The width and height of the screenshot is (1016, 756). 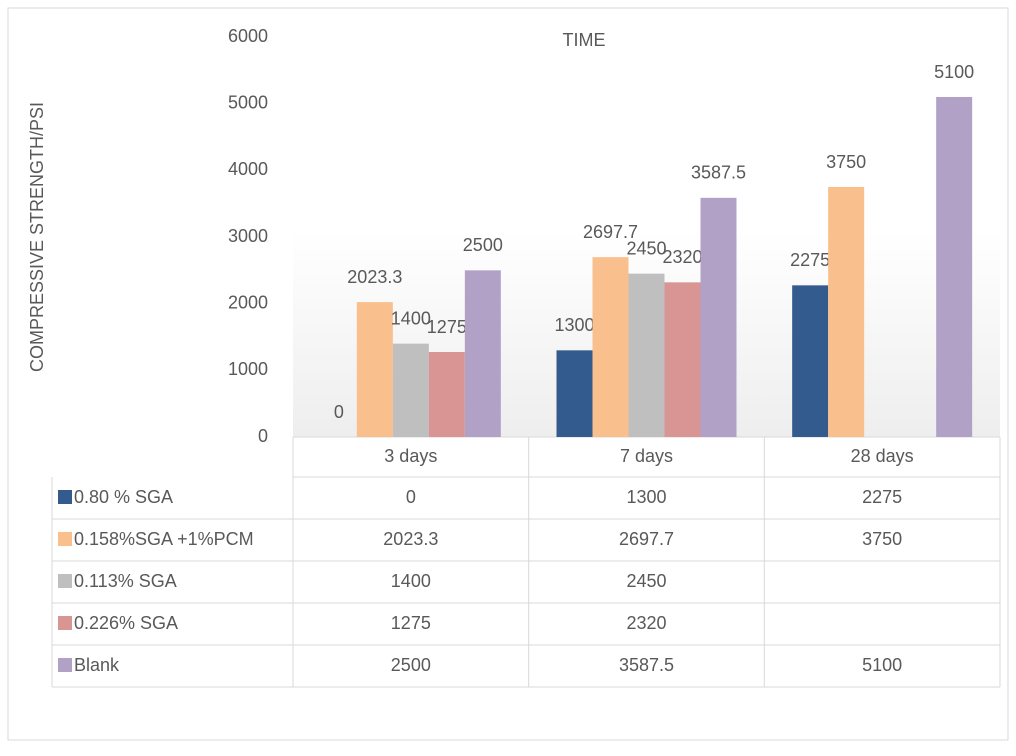 I want to click on table-cell: 1300, so click(x=646, y=497).